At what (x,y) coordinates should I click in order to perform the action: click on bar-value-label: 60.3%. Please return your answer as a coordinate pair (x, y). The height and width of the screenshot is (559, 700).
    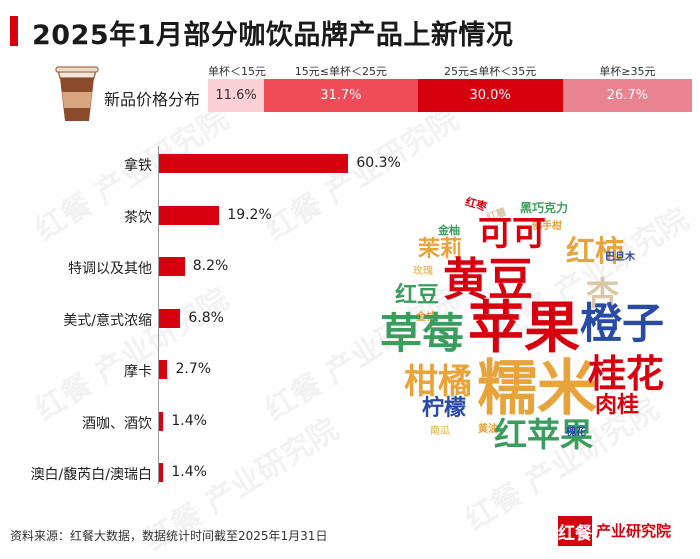
    Looking at the image, I should click on (378, 163).